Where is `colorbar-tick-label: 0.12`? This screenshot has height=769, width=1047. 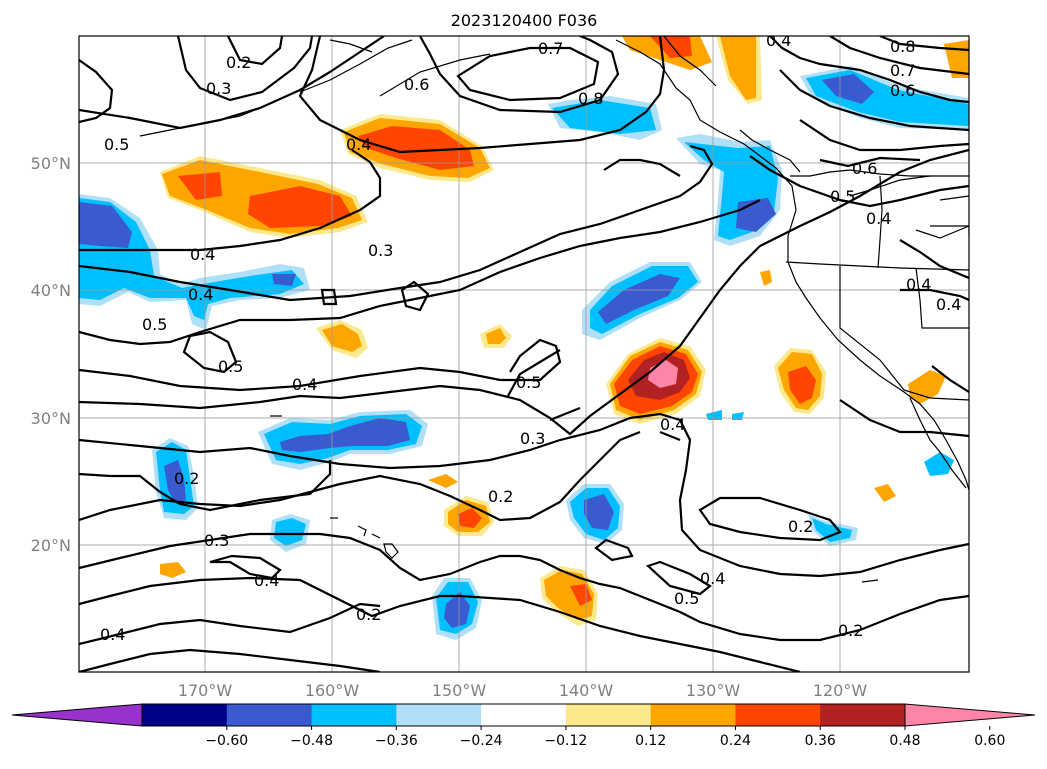 colorbar-tick-label: 0.12 is located at coordinates (650, 741).